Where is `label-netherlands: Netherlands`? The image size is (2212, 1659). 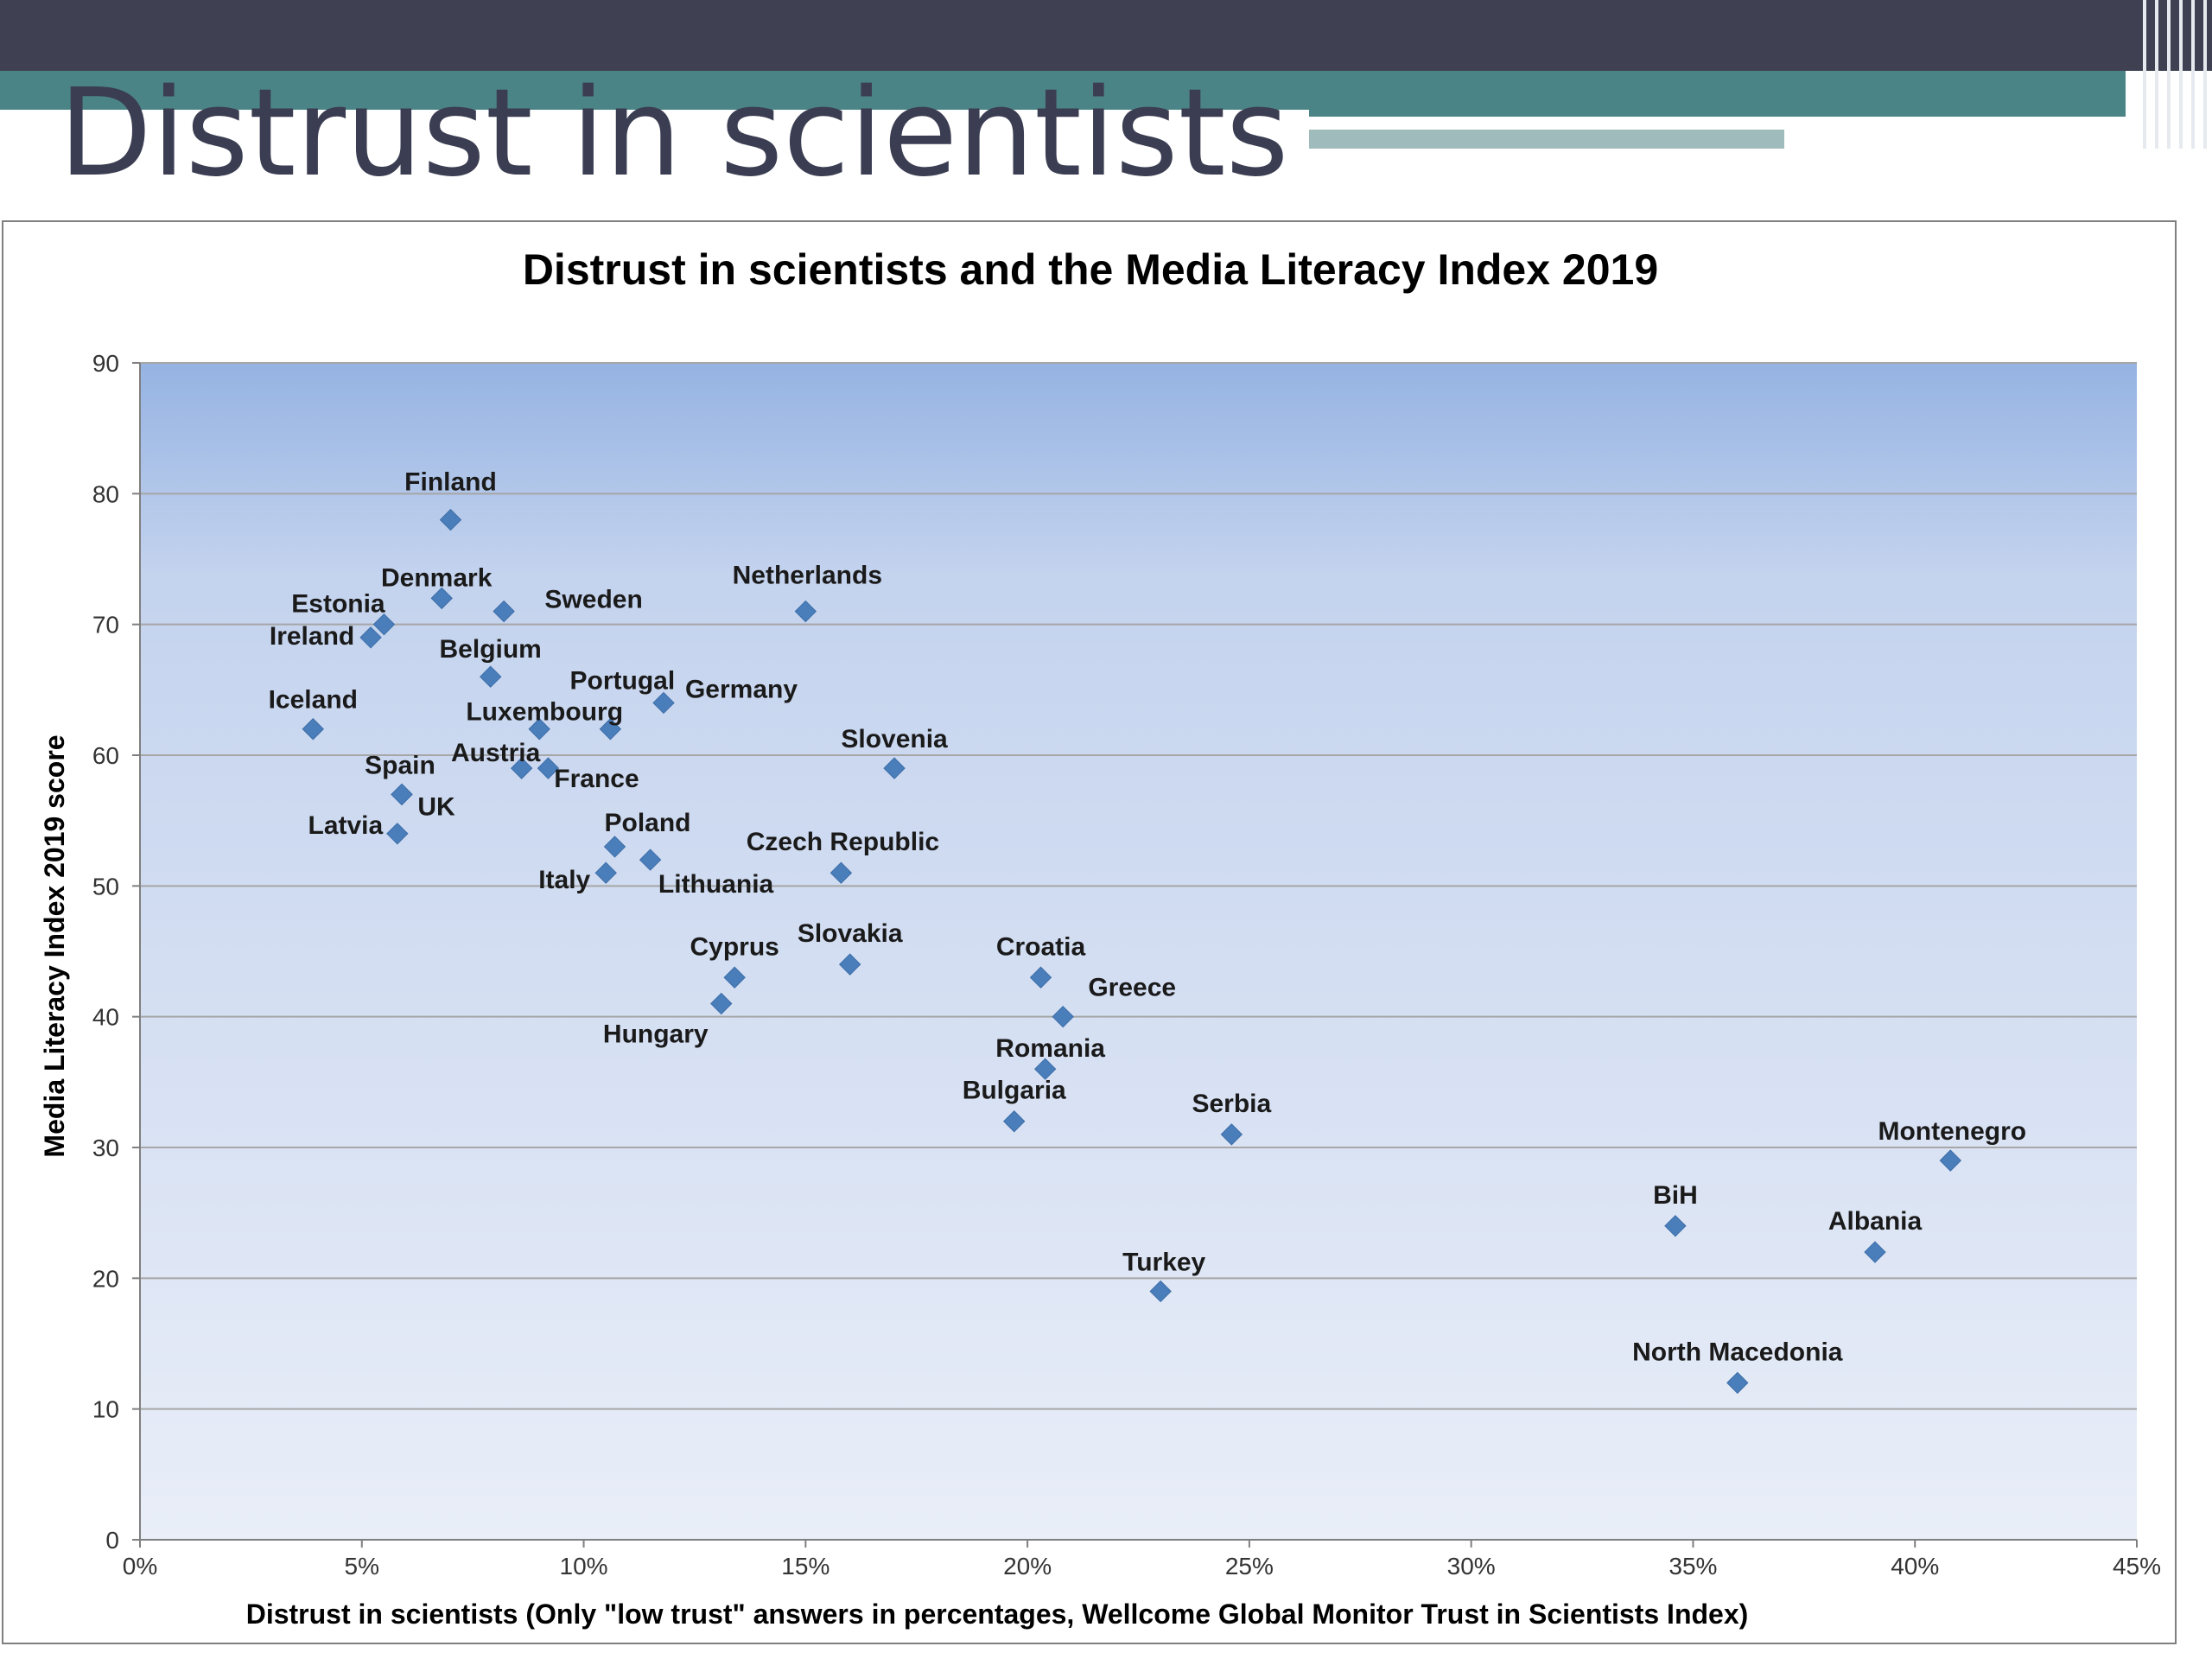 label-netherlands: Netherlands is located at coordinates (807, 576).